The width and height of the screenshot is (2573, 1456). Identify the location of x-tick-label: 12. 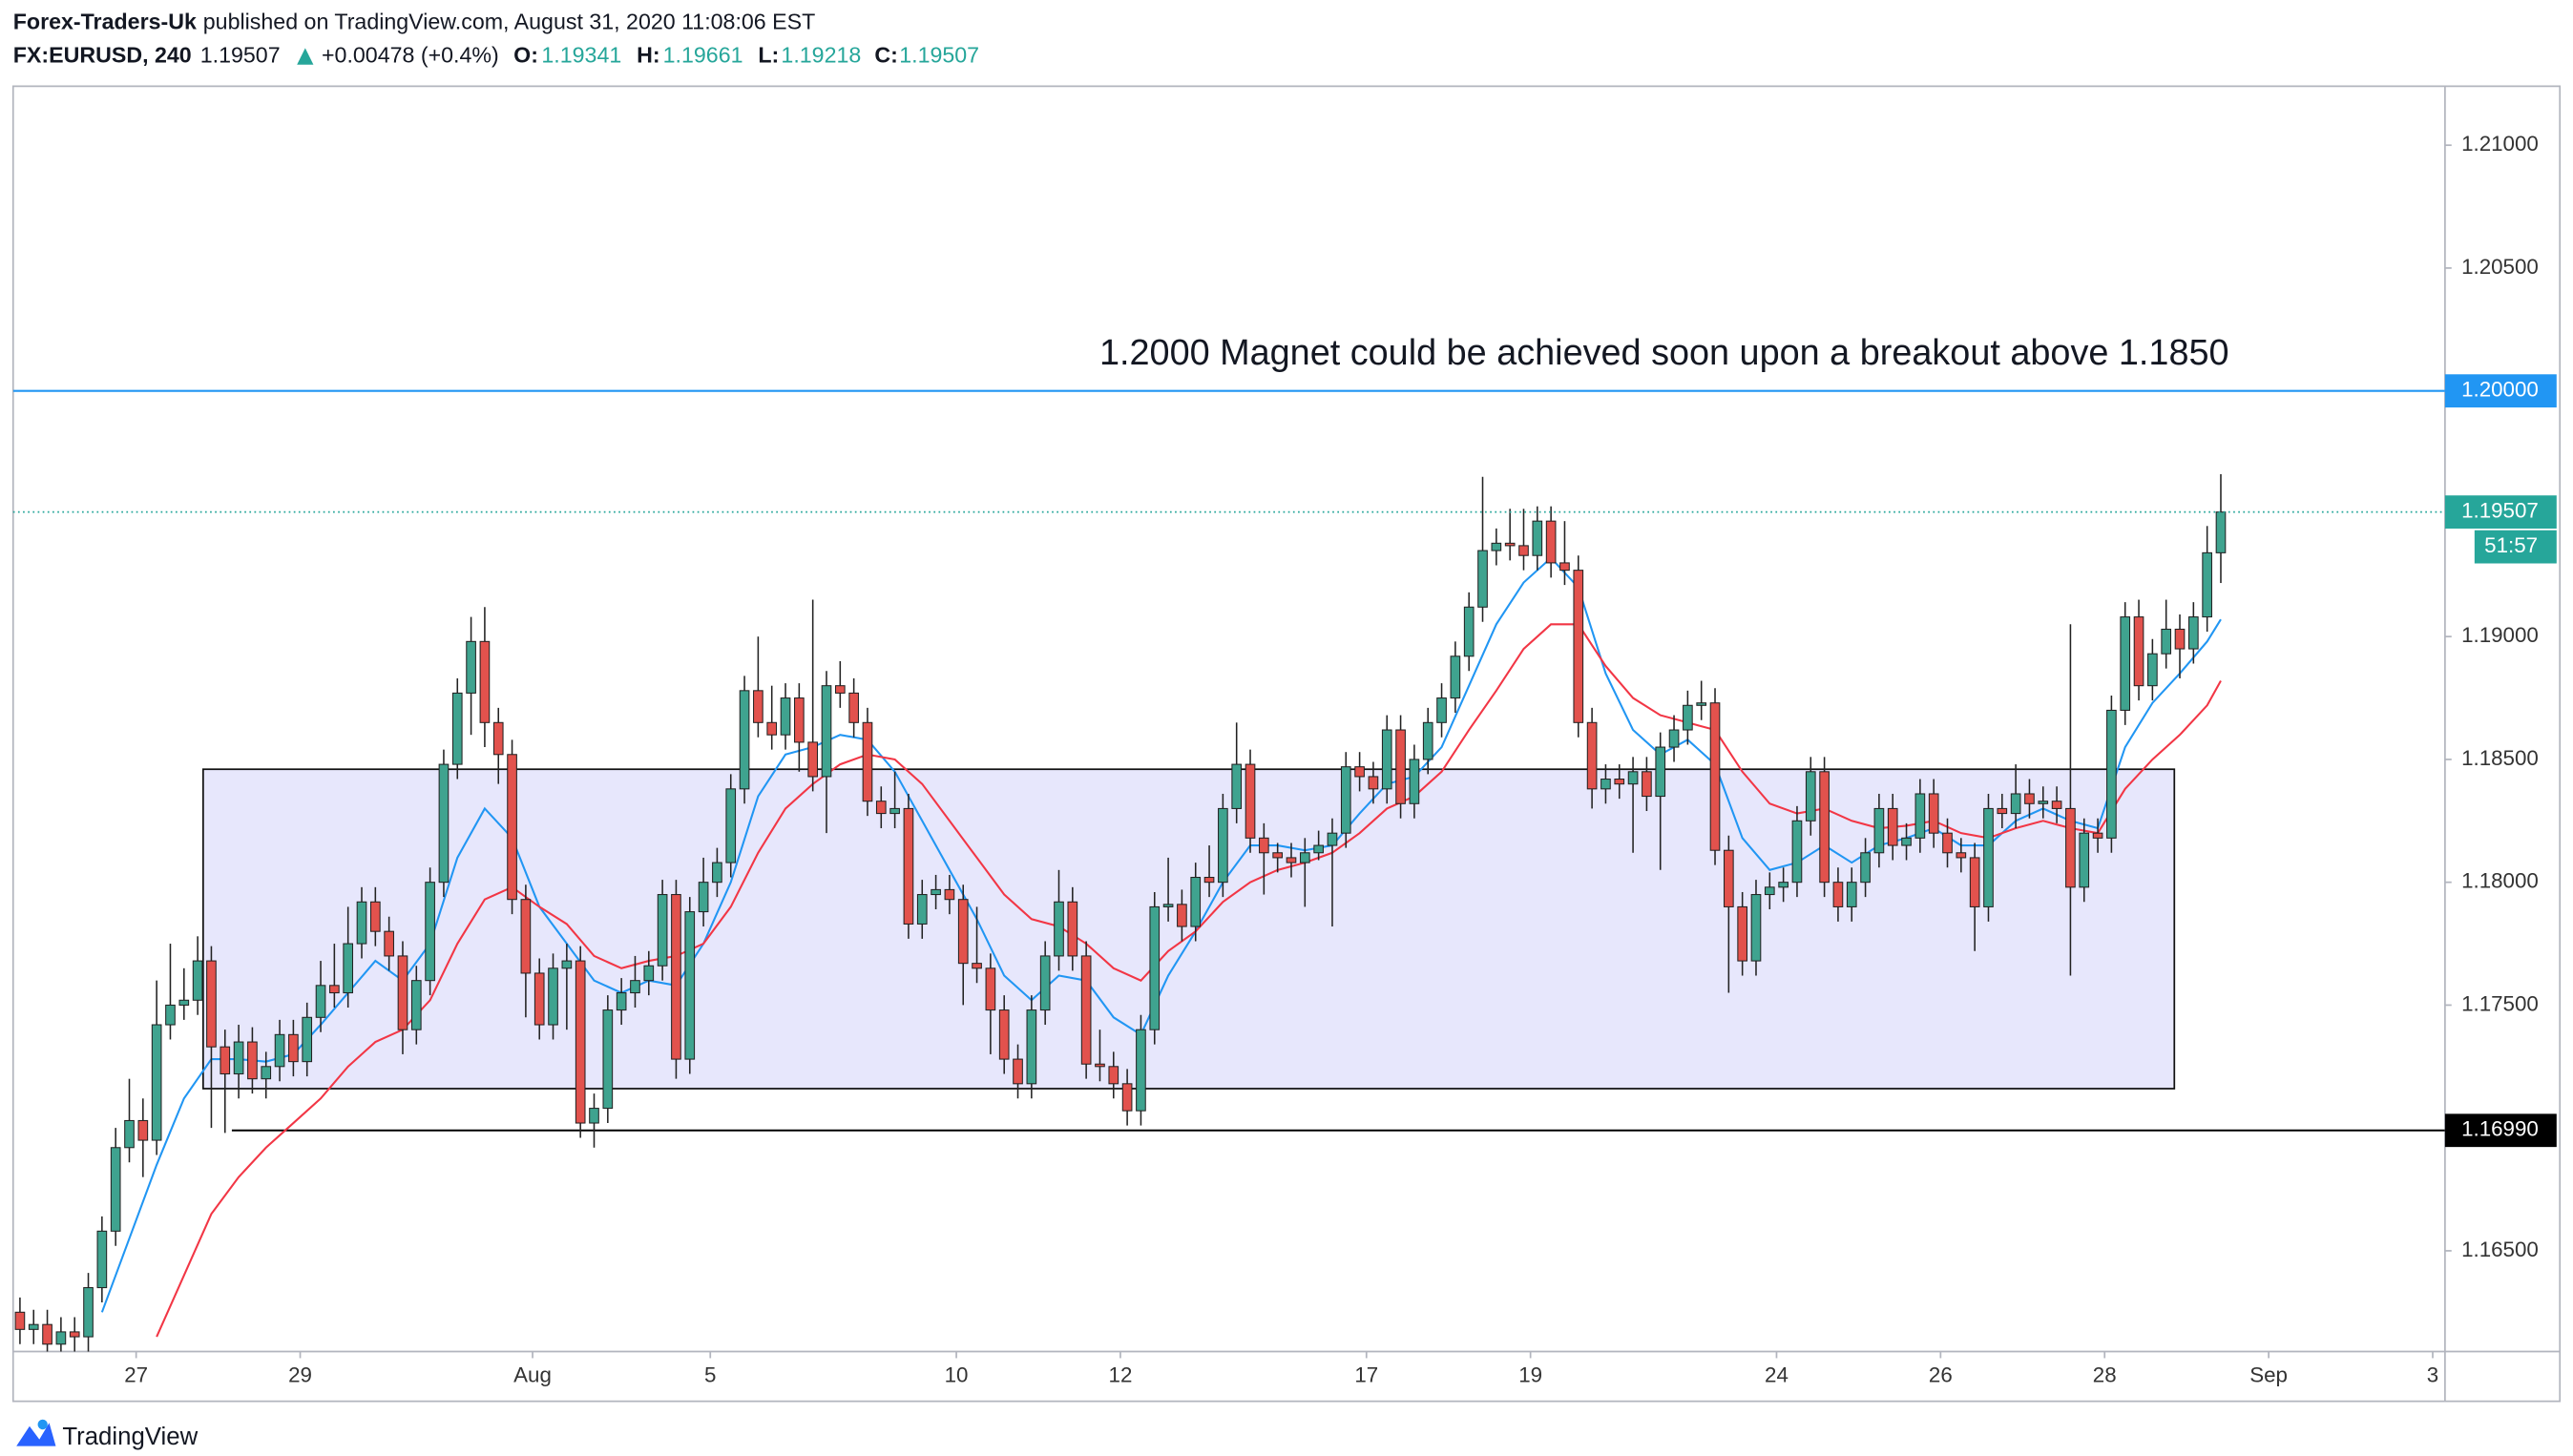
(1121, 1374).